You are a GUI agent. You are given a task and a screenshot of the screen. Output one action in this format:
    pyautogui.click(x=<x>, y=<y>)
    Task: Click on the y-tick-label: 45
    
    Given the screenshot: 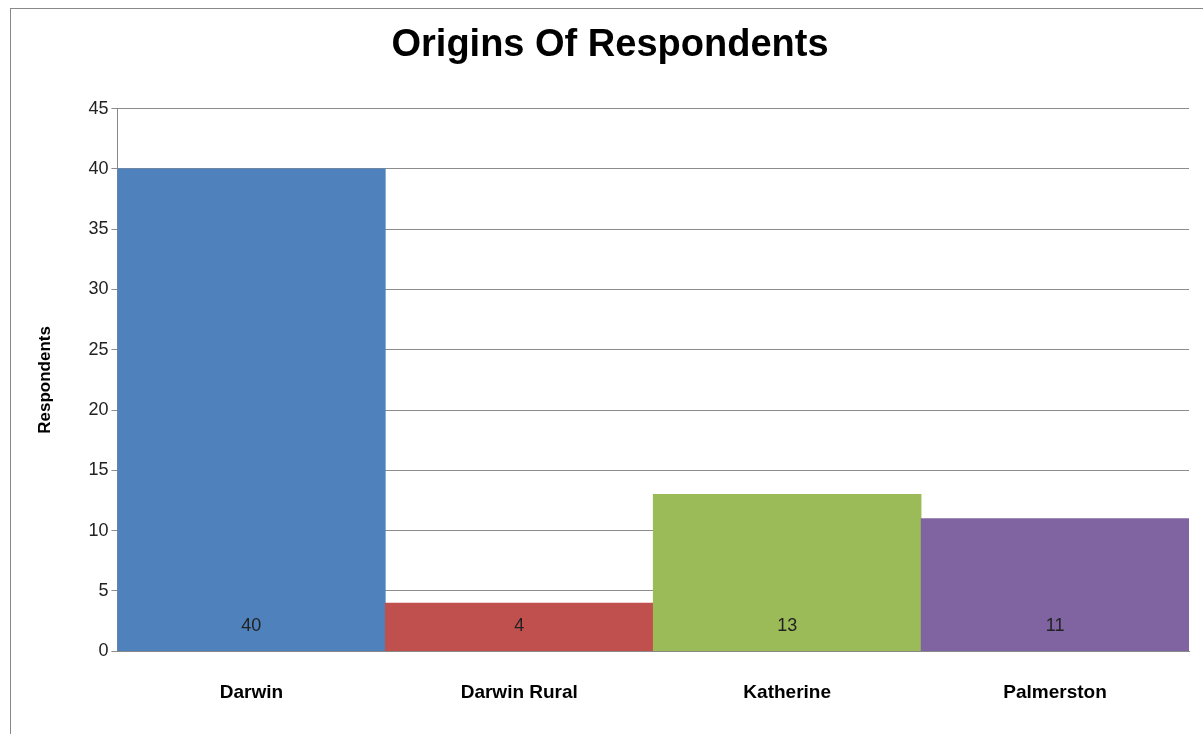 What is the action you would take?
    pyautogui.click(x=98, y=107)
    